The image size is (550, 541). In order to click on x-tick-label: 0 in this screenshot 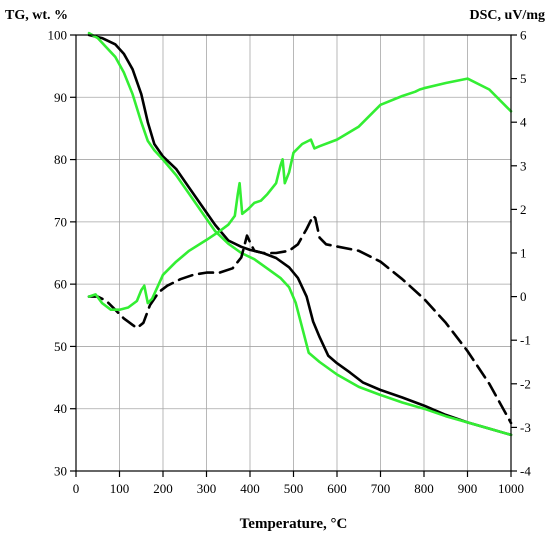, I will do `click(76, 488)`.